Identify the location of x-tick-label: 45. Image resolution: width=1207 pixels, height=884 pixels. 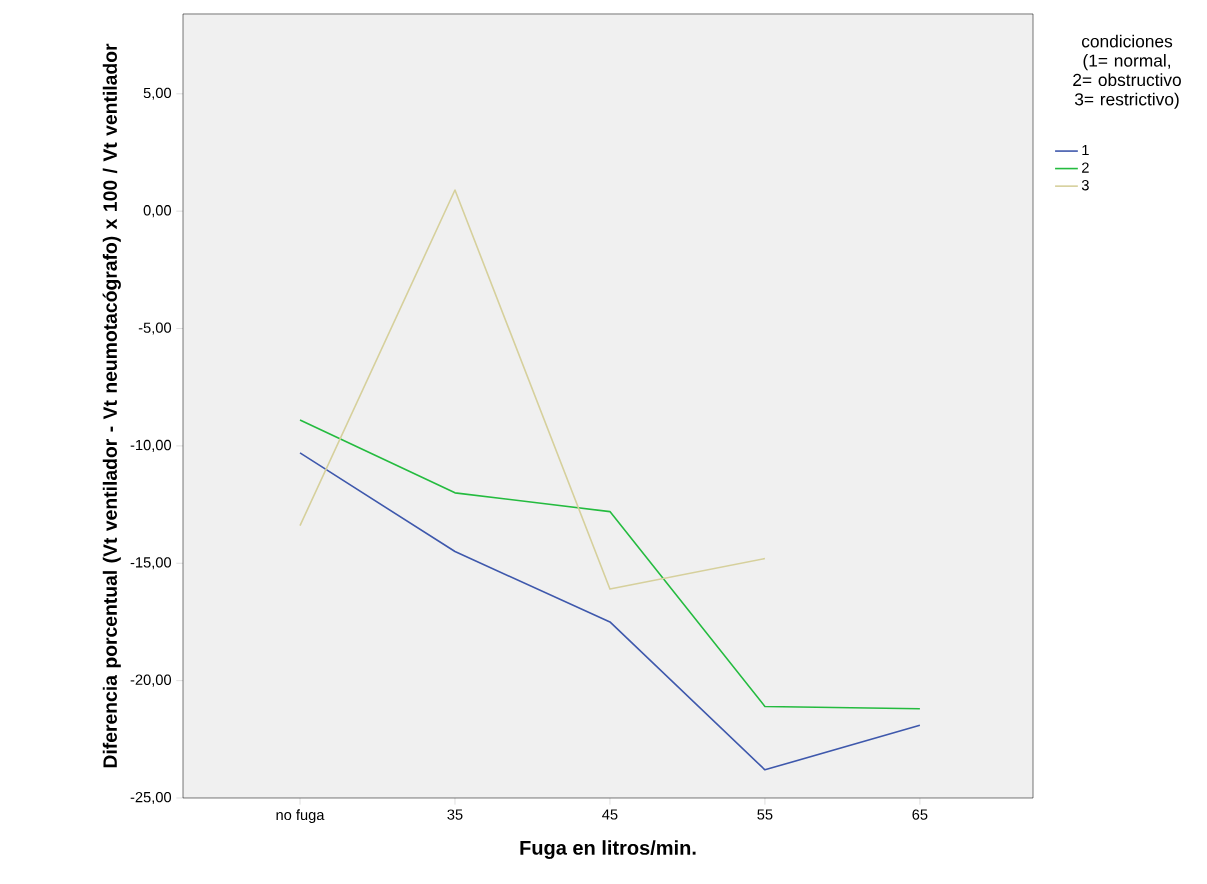
(610, 814).